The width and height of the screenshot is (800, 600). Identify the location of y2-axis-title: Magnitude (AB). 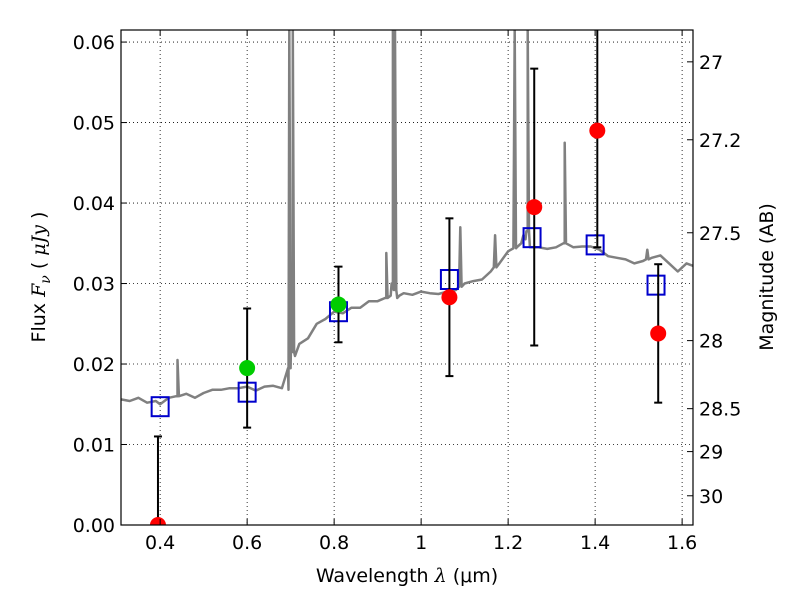
(767, 277).